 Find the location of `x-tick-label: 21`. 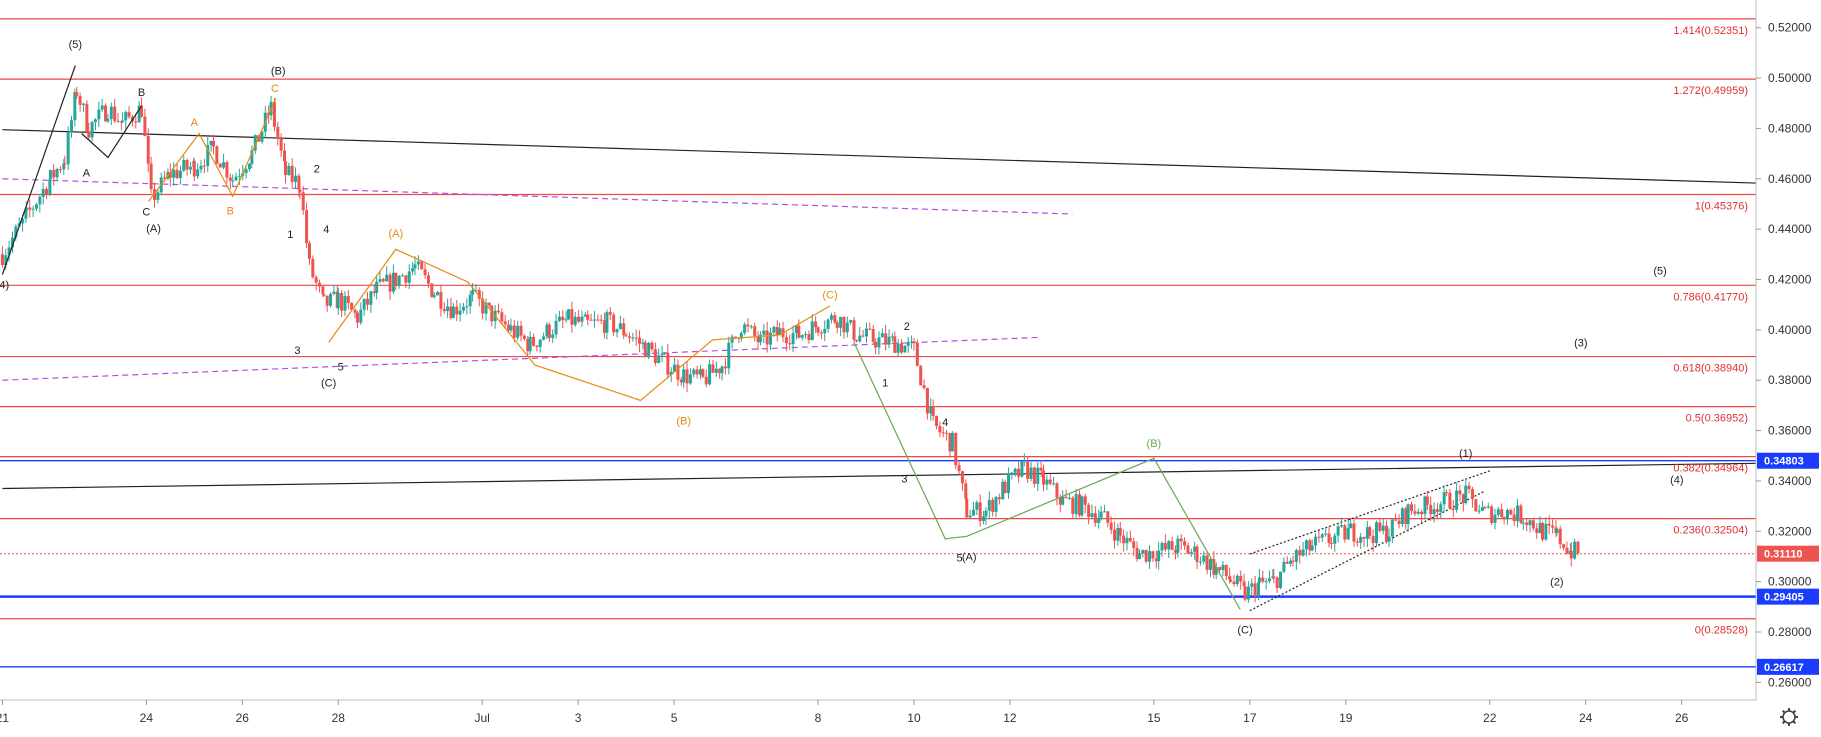

x-tick-label: 21 is located at coordinates (4, 718).